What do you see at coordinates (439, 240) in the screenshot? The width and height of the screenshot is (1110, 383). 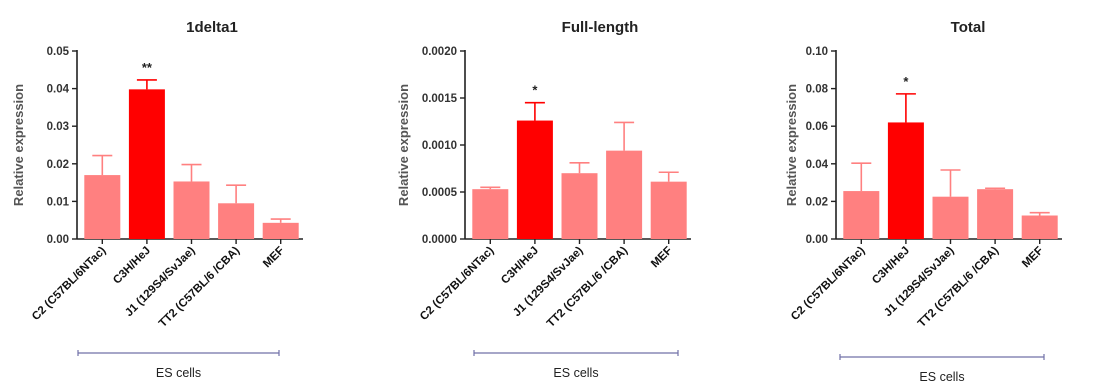 I see `y-tick-label: 0.0000` at bounding box center [439, 240].